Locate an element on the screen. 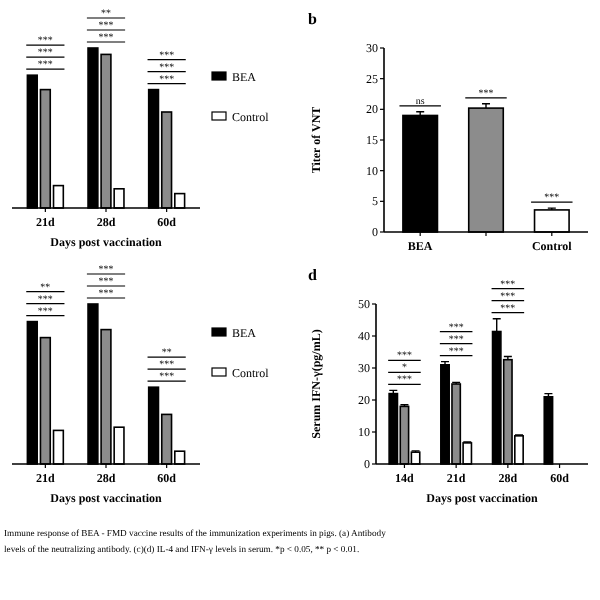 Image resolution: width=600 pixels, height=600 pixels. chart-title: d is located at coordinates (313, 275).